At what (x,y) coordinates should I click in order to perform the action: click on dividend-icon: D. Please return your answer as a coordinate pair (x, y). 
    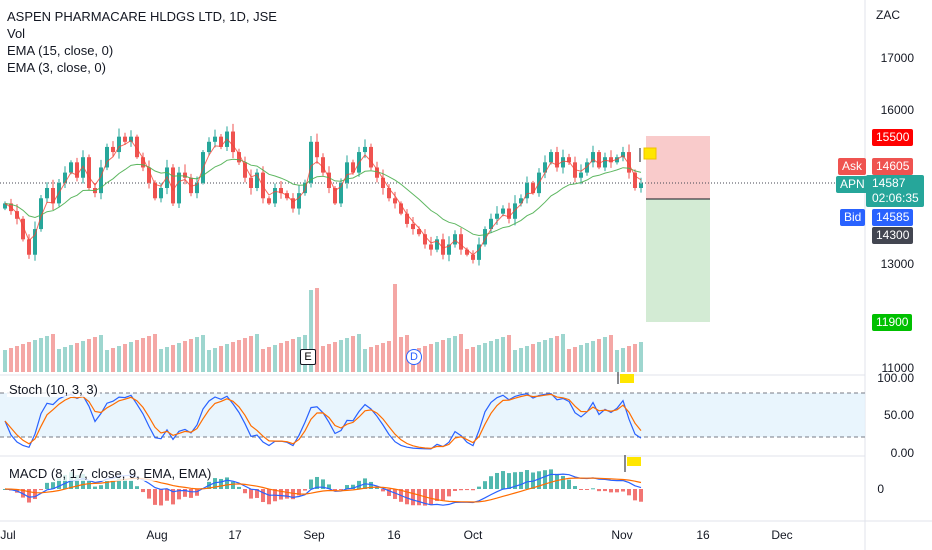
    Looking at the image, I should click on (414, 357).